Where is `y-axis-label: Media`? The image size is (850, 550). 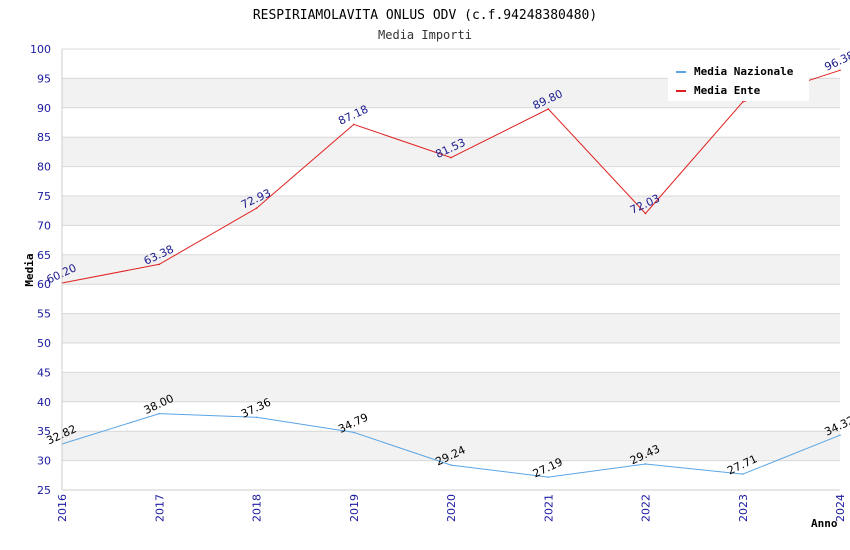
y-axis-label: Media is located at coordinates (29, 269).